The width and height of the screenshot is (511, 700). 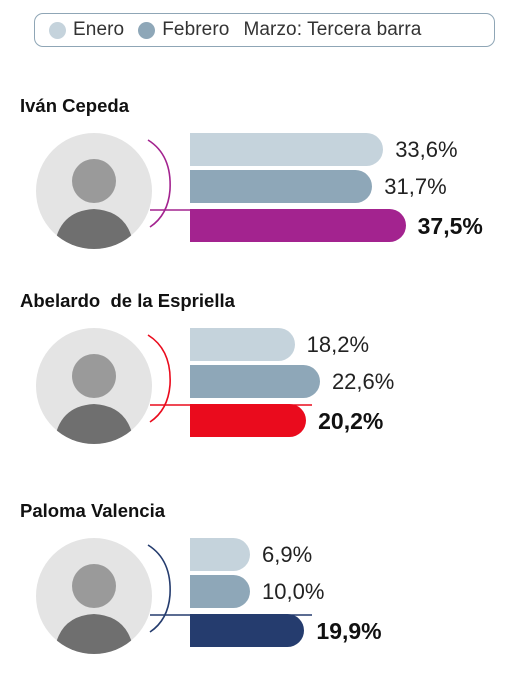 I want to click on legend-item-febrero: Febrero, so click(x=183, y=30).